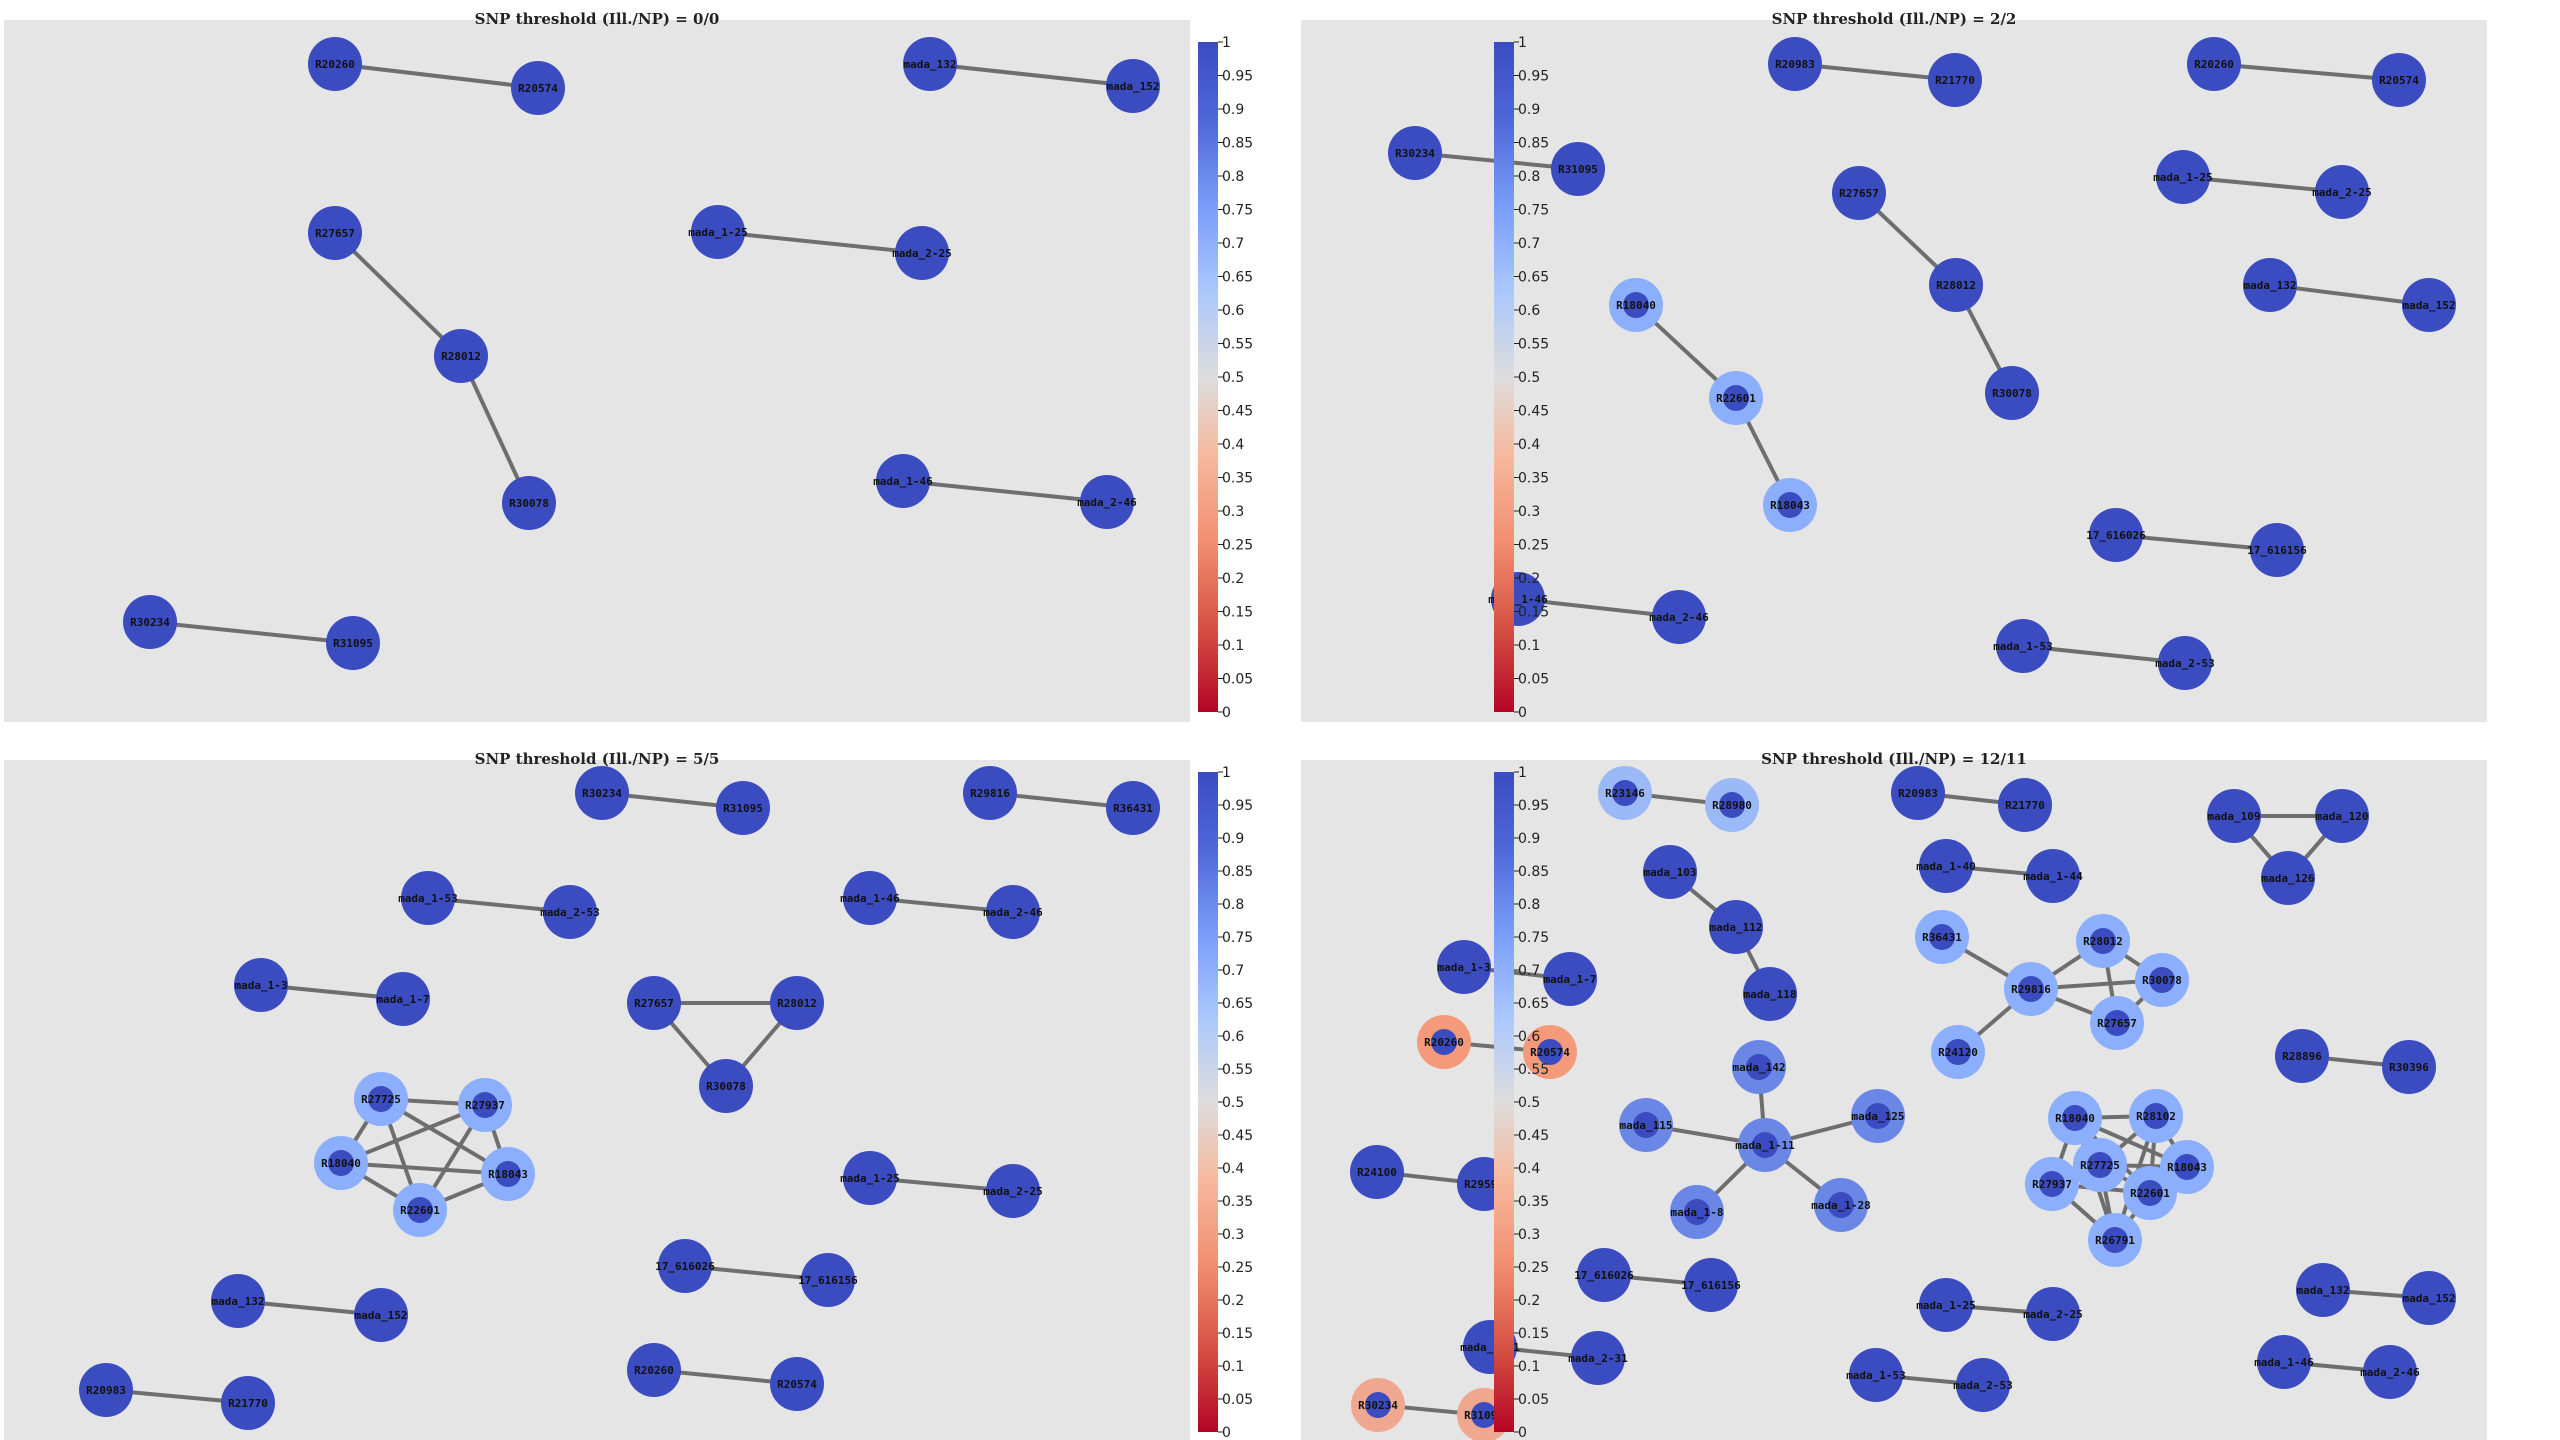 This screenshot has width=2560, height=1440. I want to click on node-R28980: R28980, so click(1732, 805).